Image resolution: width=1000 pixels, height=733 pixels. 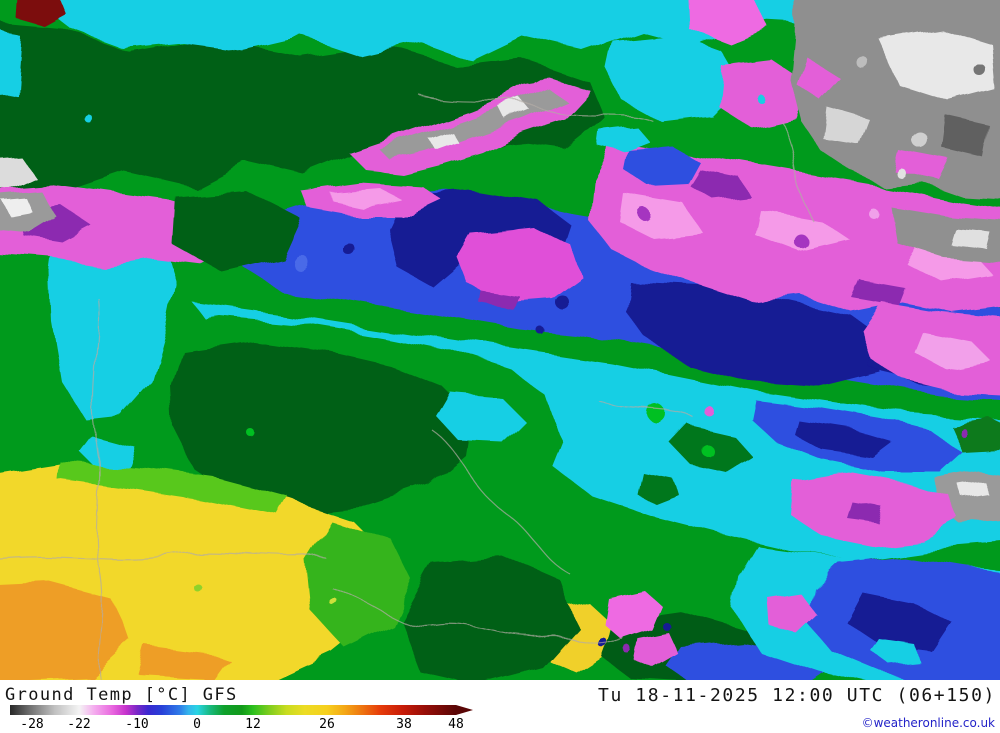 I want to click on legend-arrow, so click(x=464, y=710).